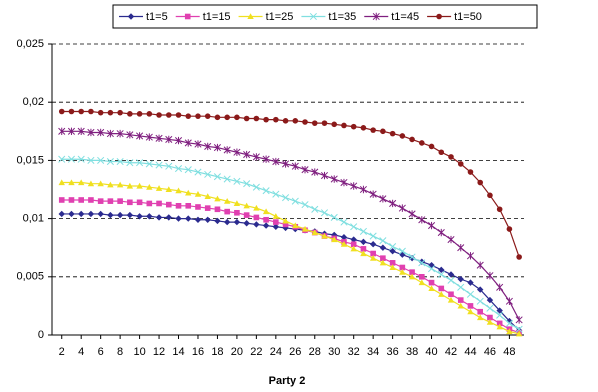 The image size is (598, 392). What do you see at coordinates (412, 352) in the screenshot?
I see `x-tick-label: 38` at bounding box center [412, 352].